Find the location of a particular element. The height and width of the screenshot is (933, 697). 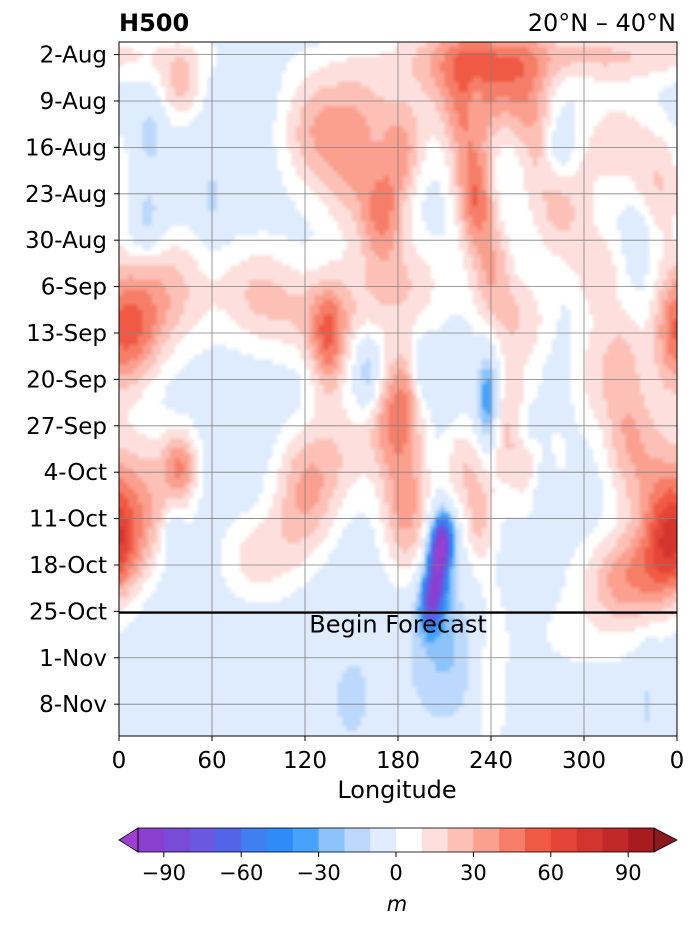

chart-title-left: H500 is located at coordinates (154, 23).